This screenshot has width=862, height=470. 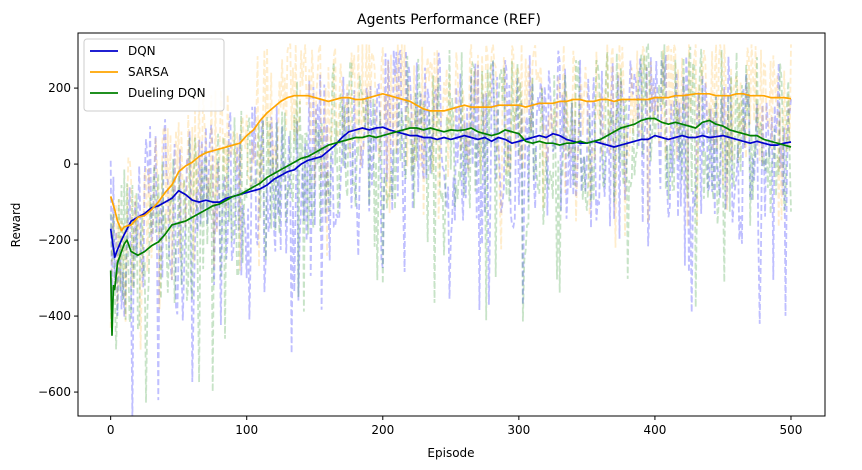 What do you see at coordinates (382, 430) in the screenshot?
I see `x-tick-label: 200` at bounding box center [382, 430].